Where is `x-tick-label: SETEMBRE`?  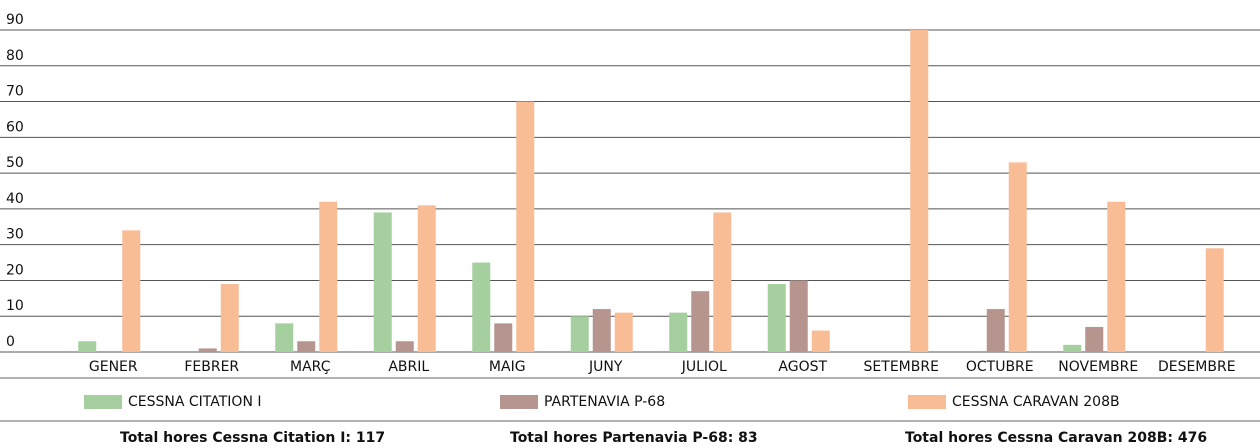
x-tick-label: SETEMBRE is located at coordinates (901, 367).